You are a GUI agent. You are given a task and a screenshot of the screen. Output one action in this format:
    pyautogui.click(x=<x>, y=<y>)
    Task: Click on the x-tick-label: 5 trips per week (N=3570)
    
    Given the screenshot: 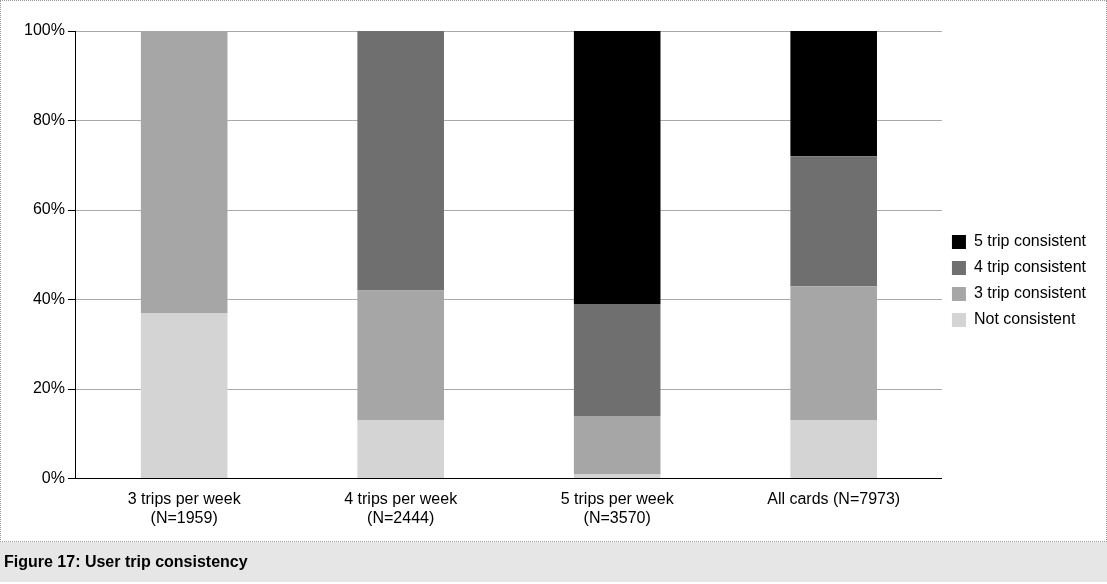 What is the action you would take?
    pyautogui.click(x=617, y=507)
    